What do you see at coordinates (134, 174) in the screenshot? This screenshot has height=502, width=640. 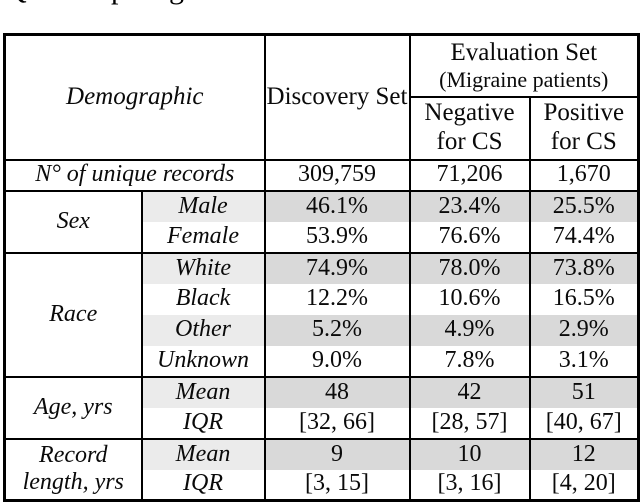 I see `row-label-unique-records: N° of unique records` at bounding box center [134, 174].